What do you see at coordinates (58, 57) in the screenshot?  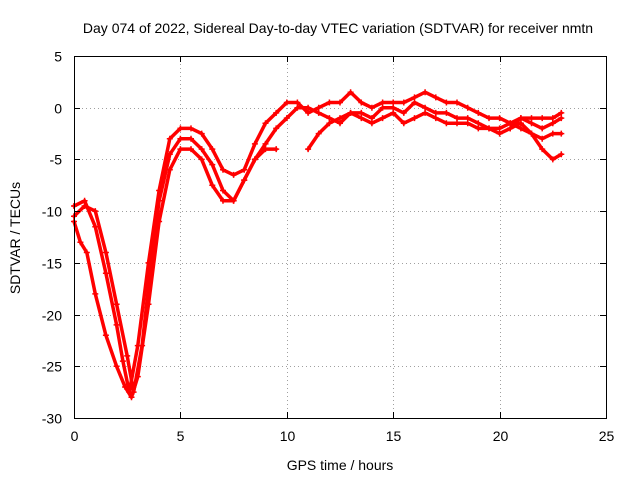 I see `y-tick-label: 5` at bounding box center [58, 57].